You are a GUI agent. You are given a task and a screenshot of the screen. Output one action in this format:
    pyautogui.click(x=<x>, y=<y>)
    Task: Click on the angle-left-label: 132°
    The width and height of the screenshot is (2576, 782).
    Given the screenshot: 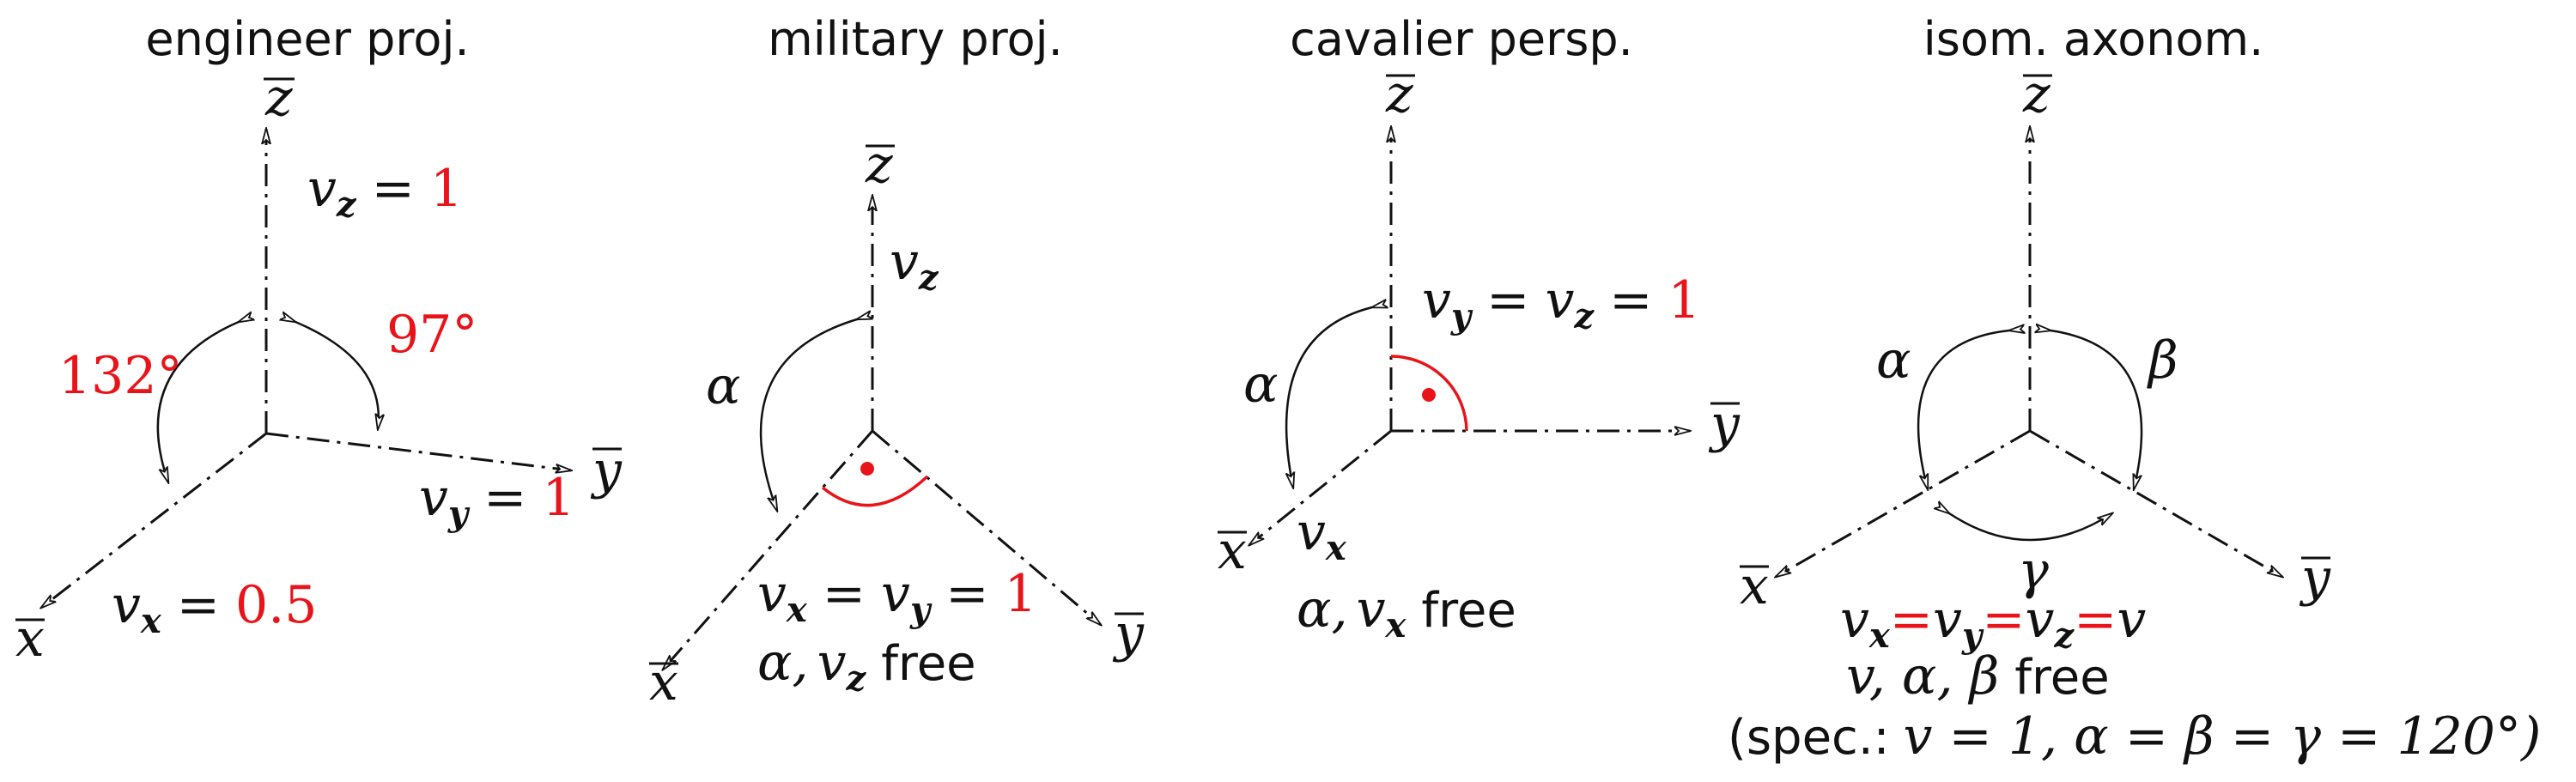 What is the action you would take?
    pyautogui.click(x=121, y=376)
    